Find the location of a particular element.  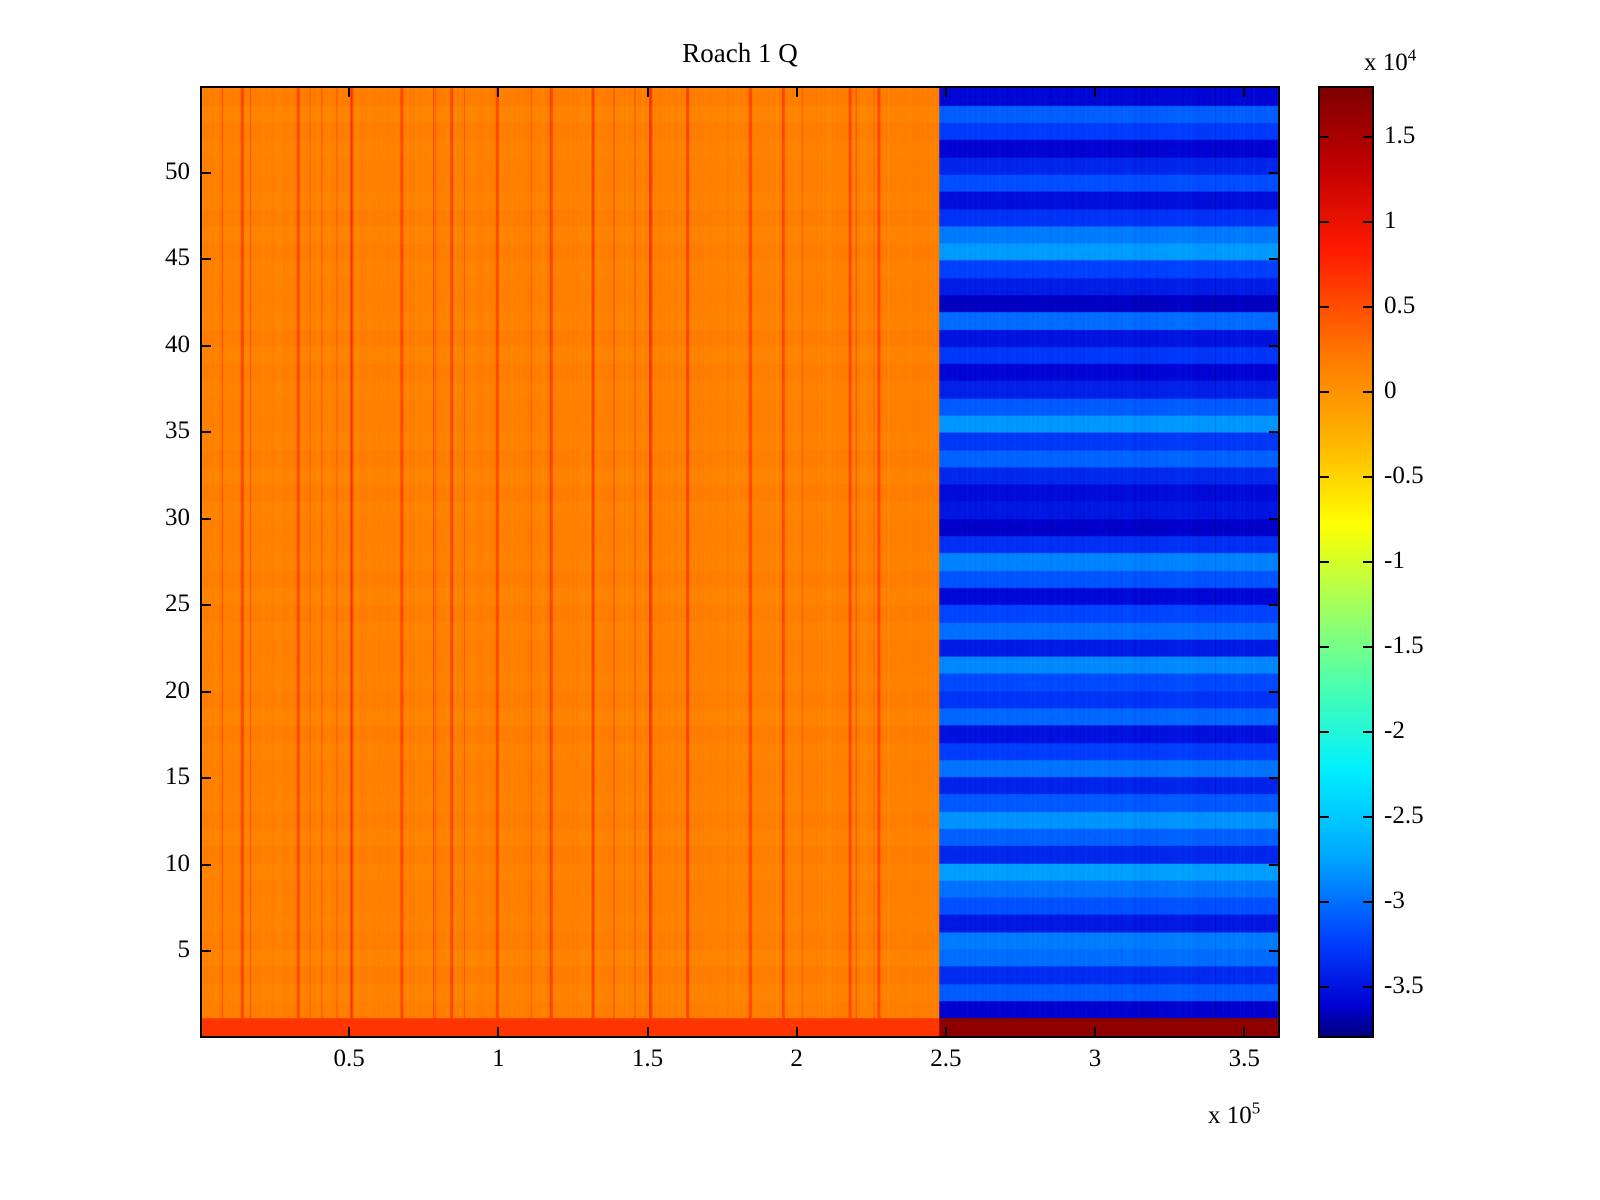

y-tick-label: 25 is located at coordinates (177, 604).